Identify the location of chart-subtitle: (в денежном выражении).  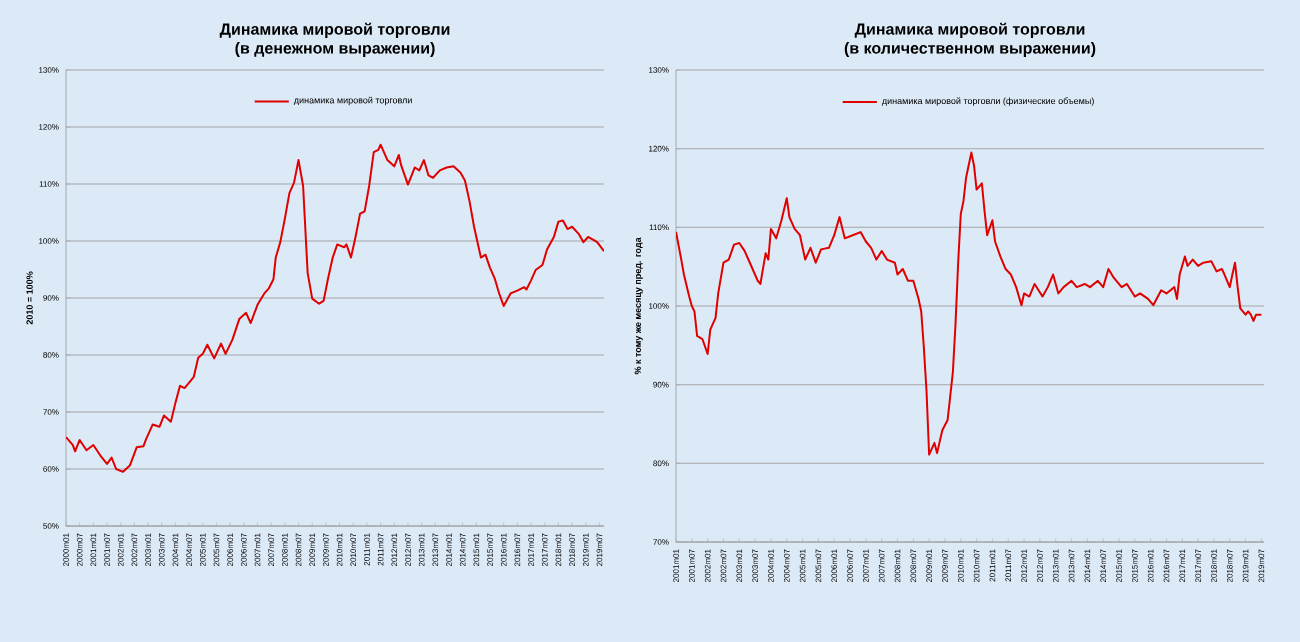
(335, 49).